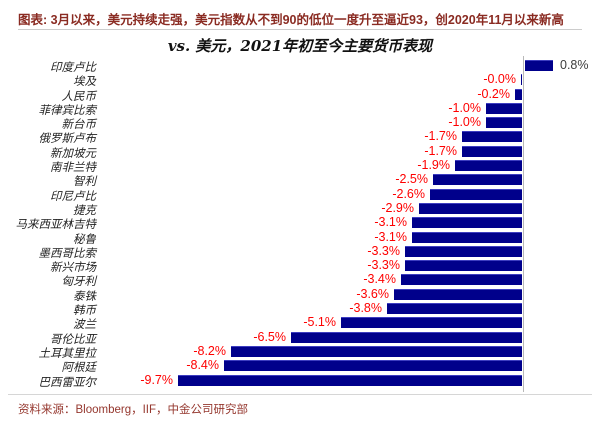  What do you see at coordinates (300, 294) in the screenshot?
I see `bar-row: 泰铢 -3.6%` at bounding box center [300, 294].